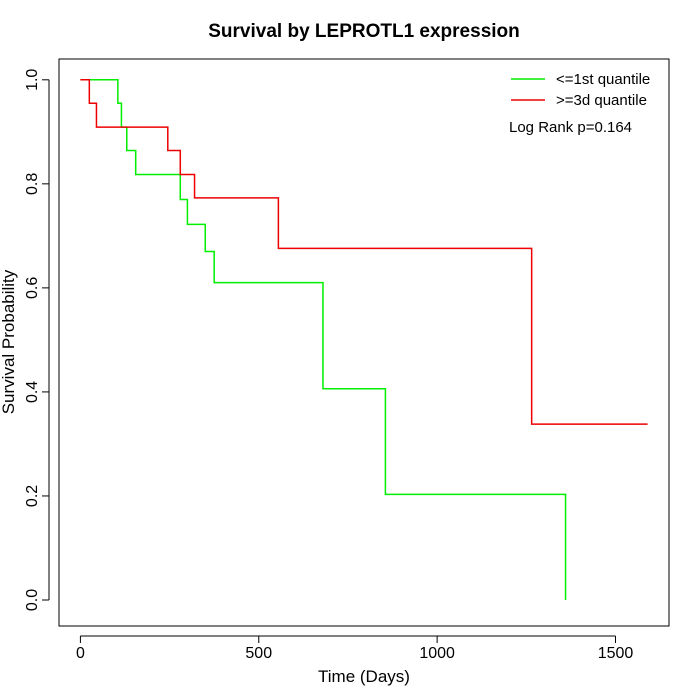 This screenshot has width=700, height=700. What do you see at coordinates (364, 31) in the screenshot?
I see `chart-title: Survival by LEPROTL1 expression` at bounding box center [364, 31].